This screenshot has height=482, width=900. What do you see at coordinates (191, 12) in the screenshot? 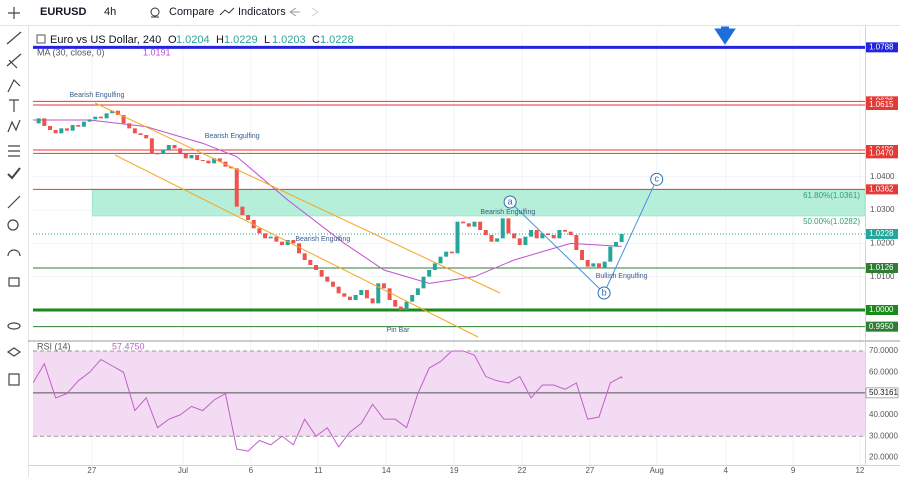
I see `compare-button: Compare` at bounding box center [191, 12].